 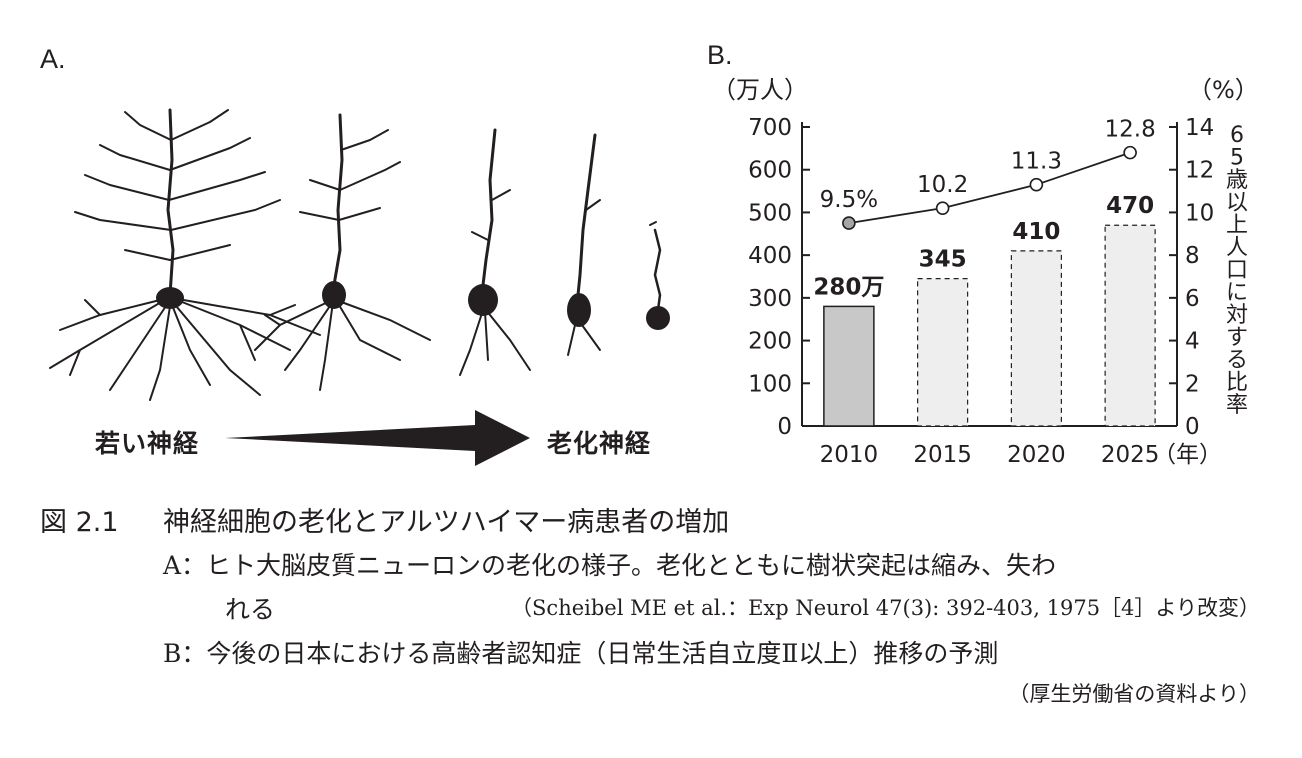 What do you see at coordinates (581, 653) in the screenshot?
I see `caption-b-line1: B：今後の日本における高齢者認知症（日常生活自立度Ⅱ以上）推移の予測` at bounding box center [581, 653].